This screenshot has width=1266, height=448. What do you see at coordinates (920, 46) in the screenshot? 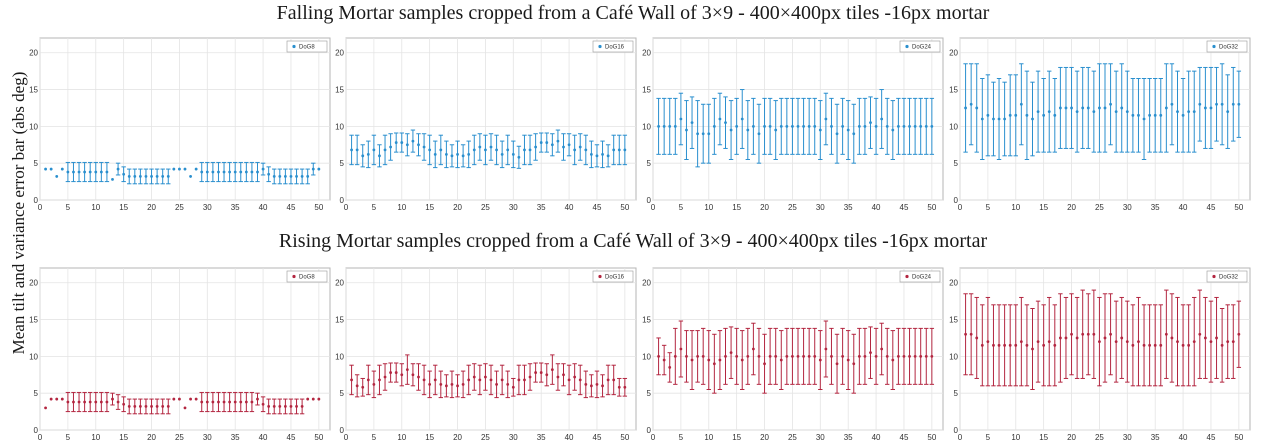
I see `legend-box` at bounding box center [920, 46].